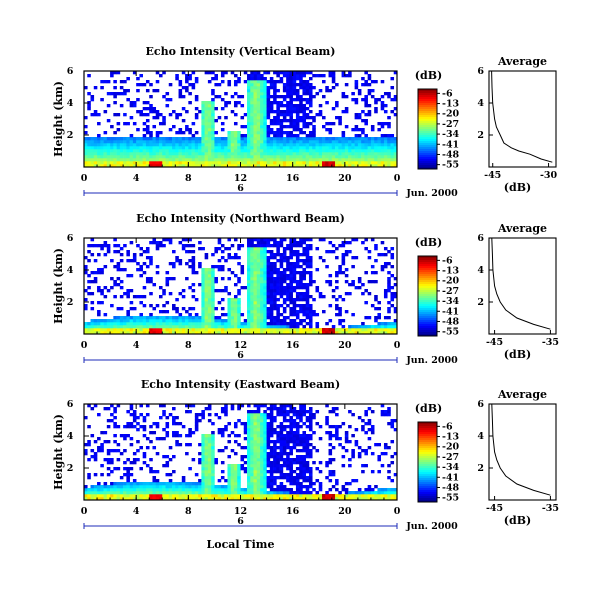 Image resolution: width=614 pixels, height=598 pixels. I want to click on colorbar-tick-label: -20, so click(451, 114).